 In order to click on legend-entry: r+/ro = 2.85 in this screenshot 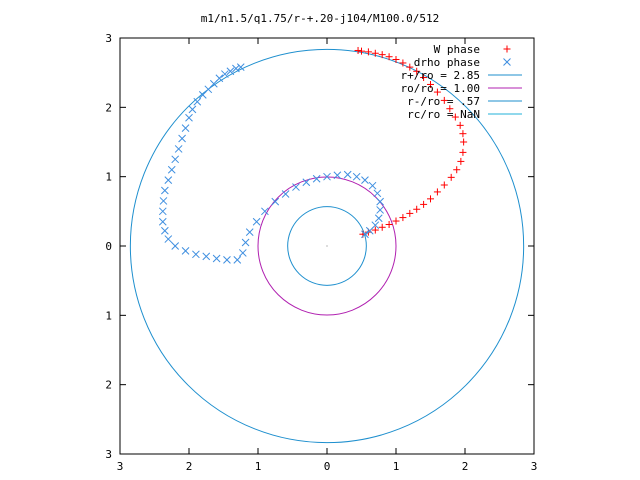, I will do `click(461, 75)`.